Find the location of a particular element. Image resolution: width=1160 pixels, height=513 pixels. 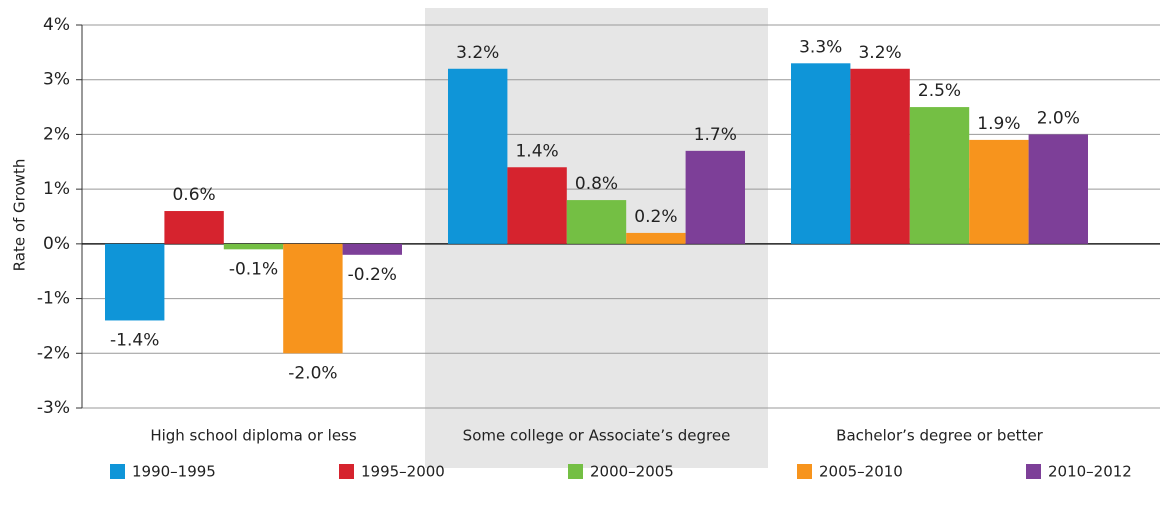

data-label: 1.7% is located at coordinates (715, 135).